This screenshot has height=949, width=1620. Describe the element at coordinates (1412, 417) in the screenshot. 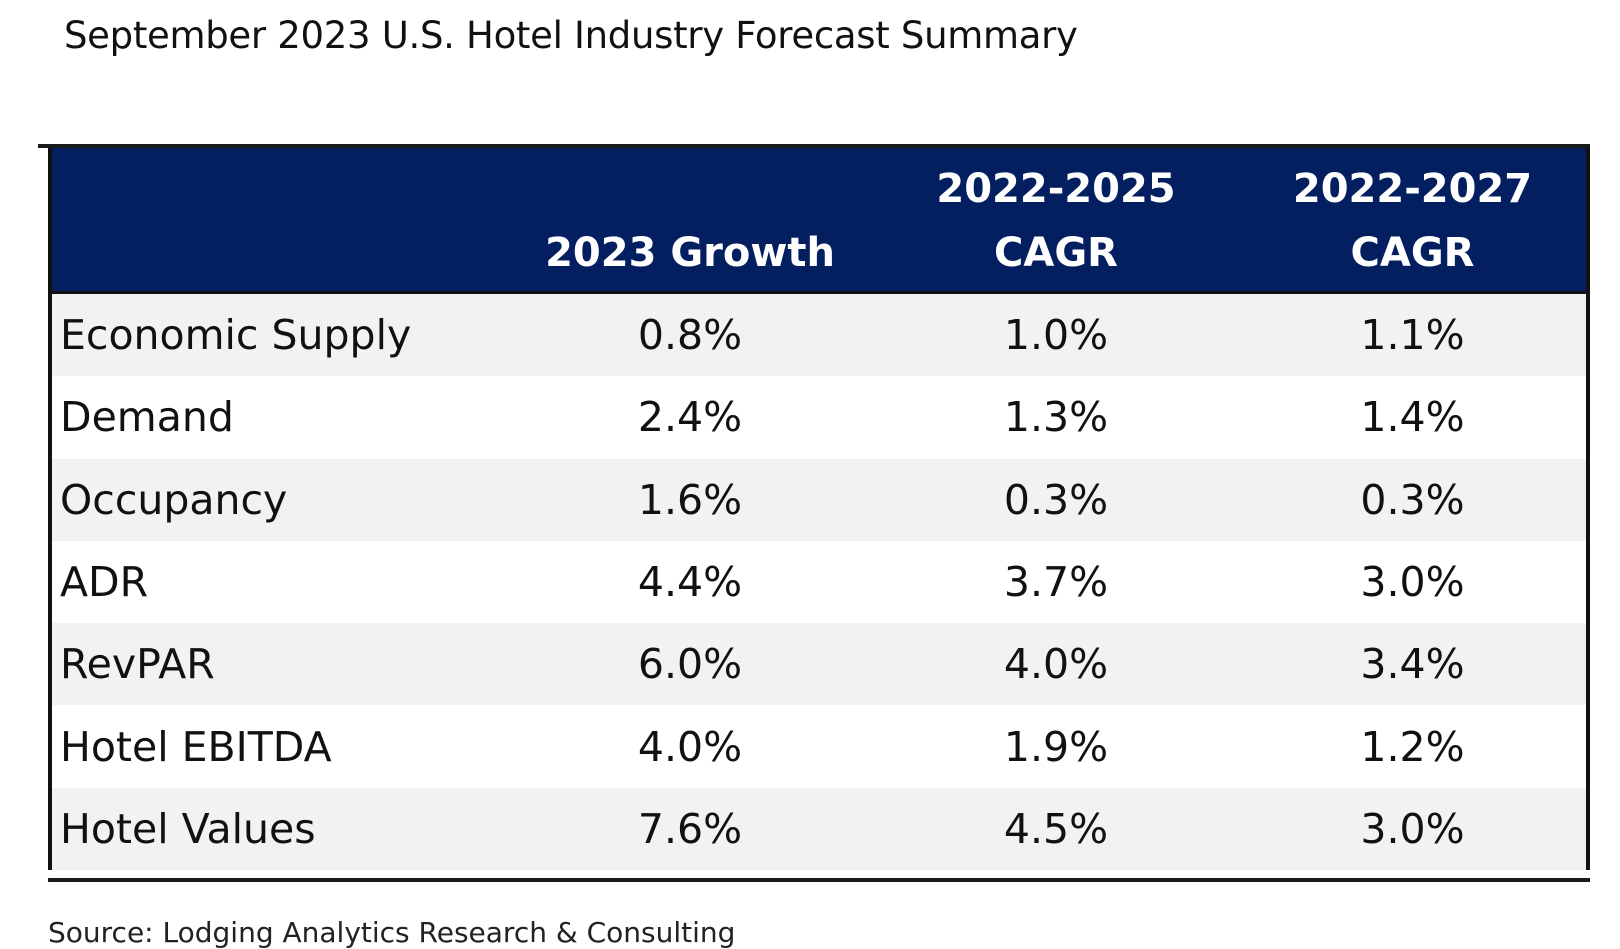

I see `cell-2022-2027-cagr: 1.4%` at that location.